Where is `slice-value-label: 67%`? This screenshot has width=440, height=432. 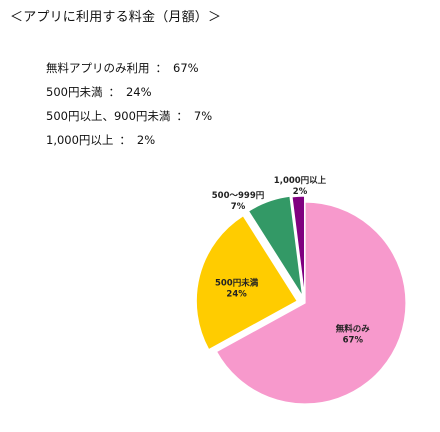 slice-value-label: 67% is located at coordinates (353, 340).